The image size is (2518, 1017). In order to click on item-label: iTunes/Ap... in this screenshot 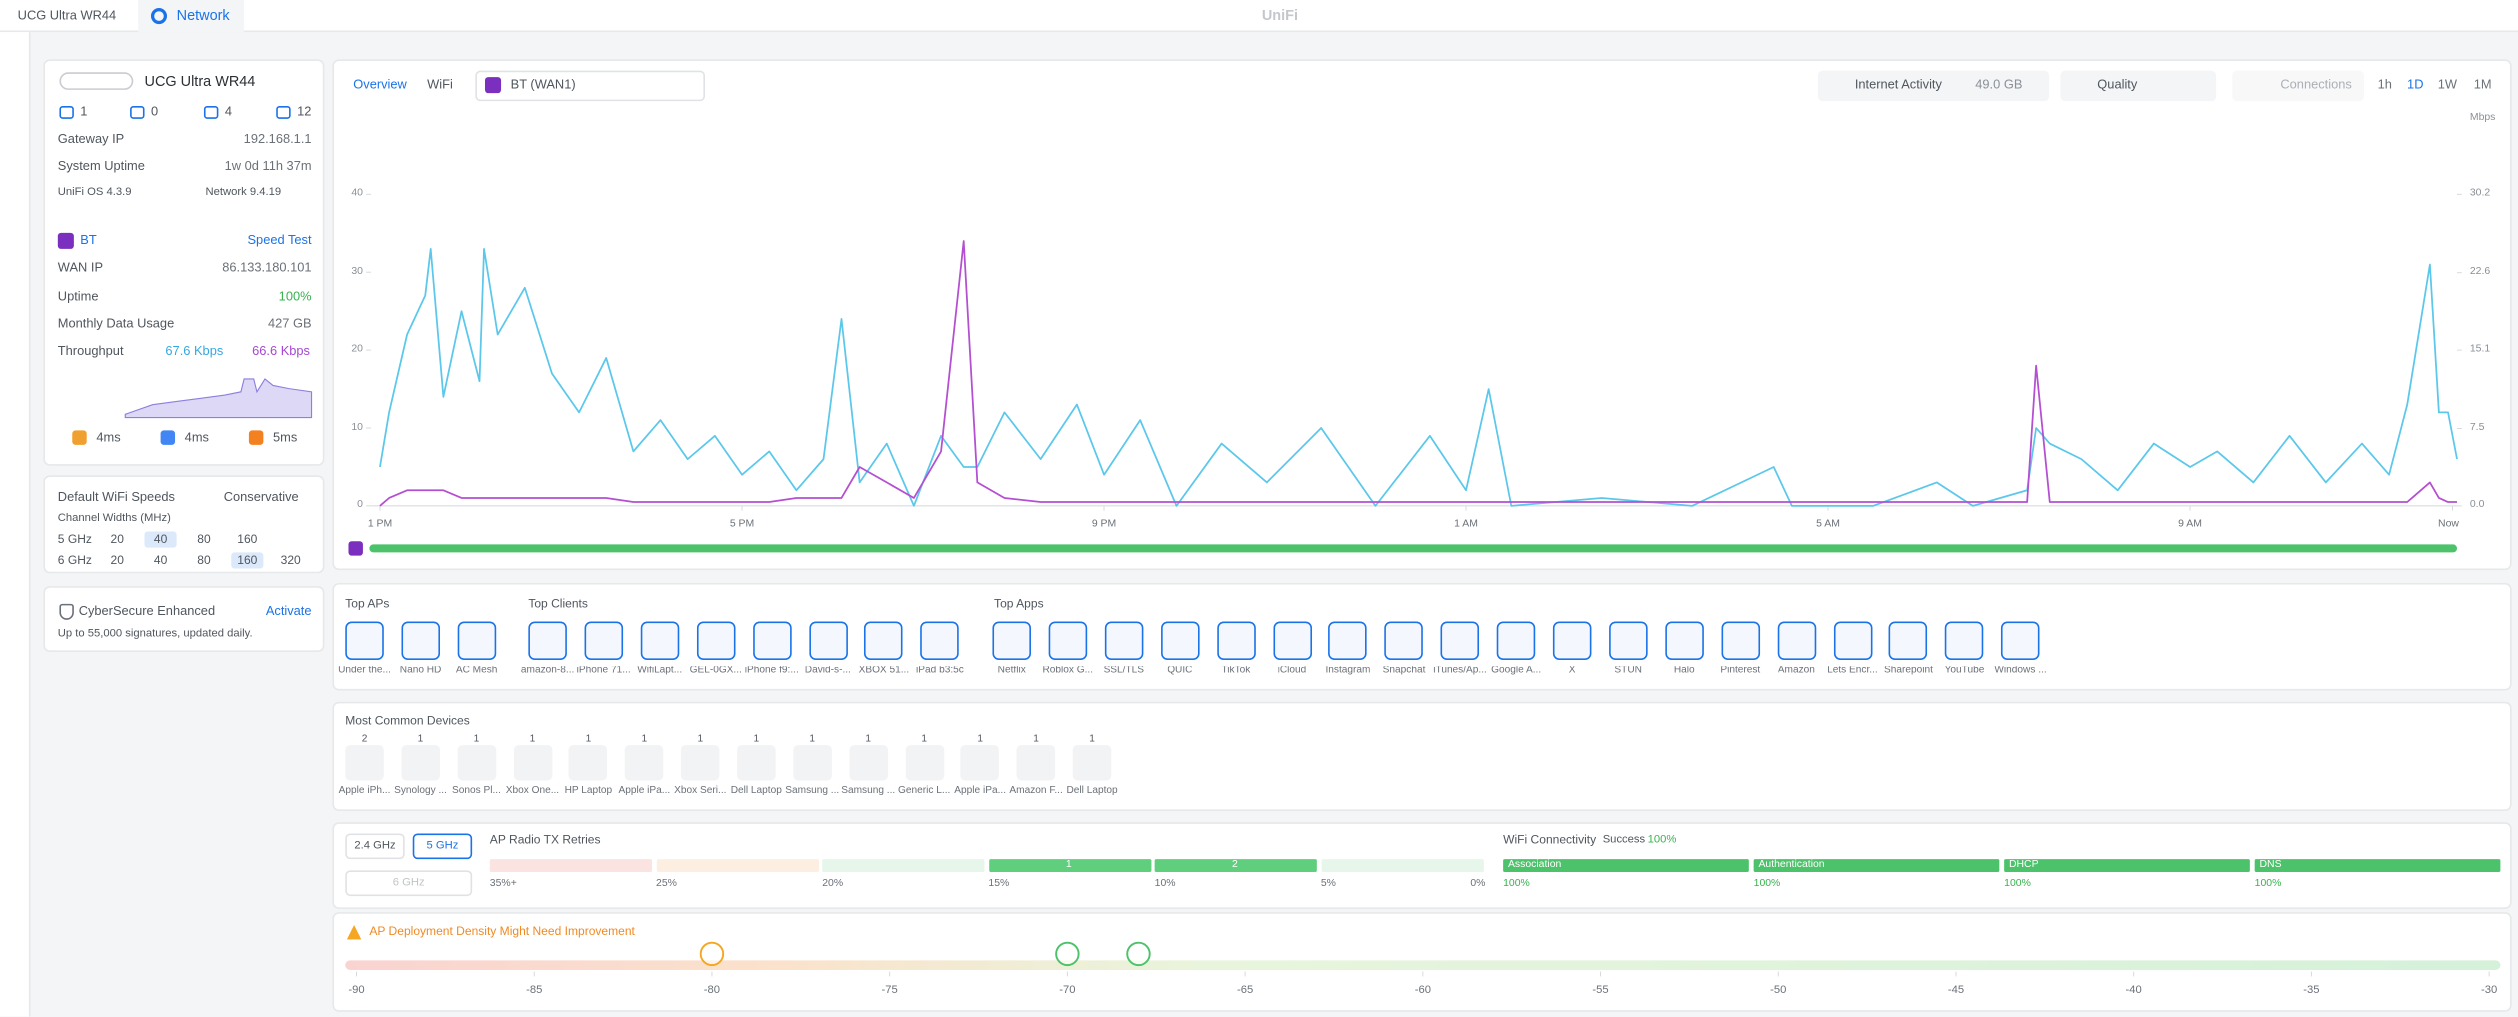, I will do `click(1460, 671)`.